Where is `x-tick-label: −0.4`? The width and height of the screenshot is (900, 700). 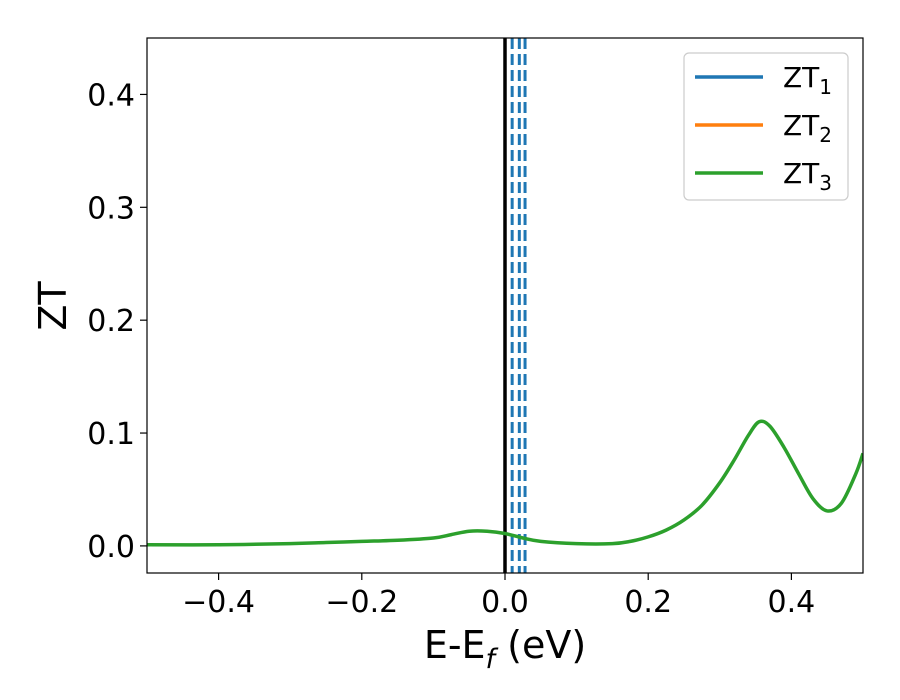 x-tick-label: −0.4 is located at coordinates (218, 602).